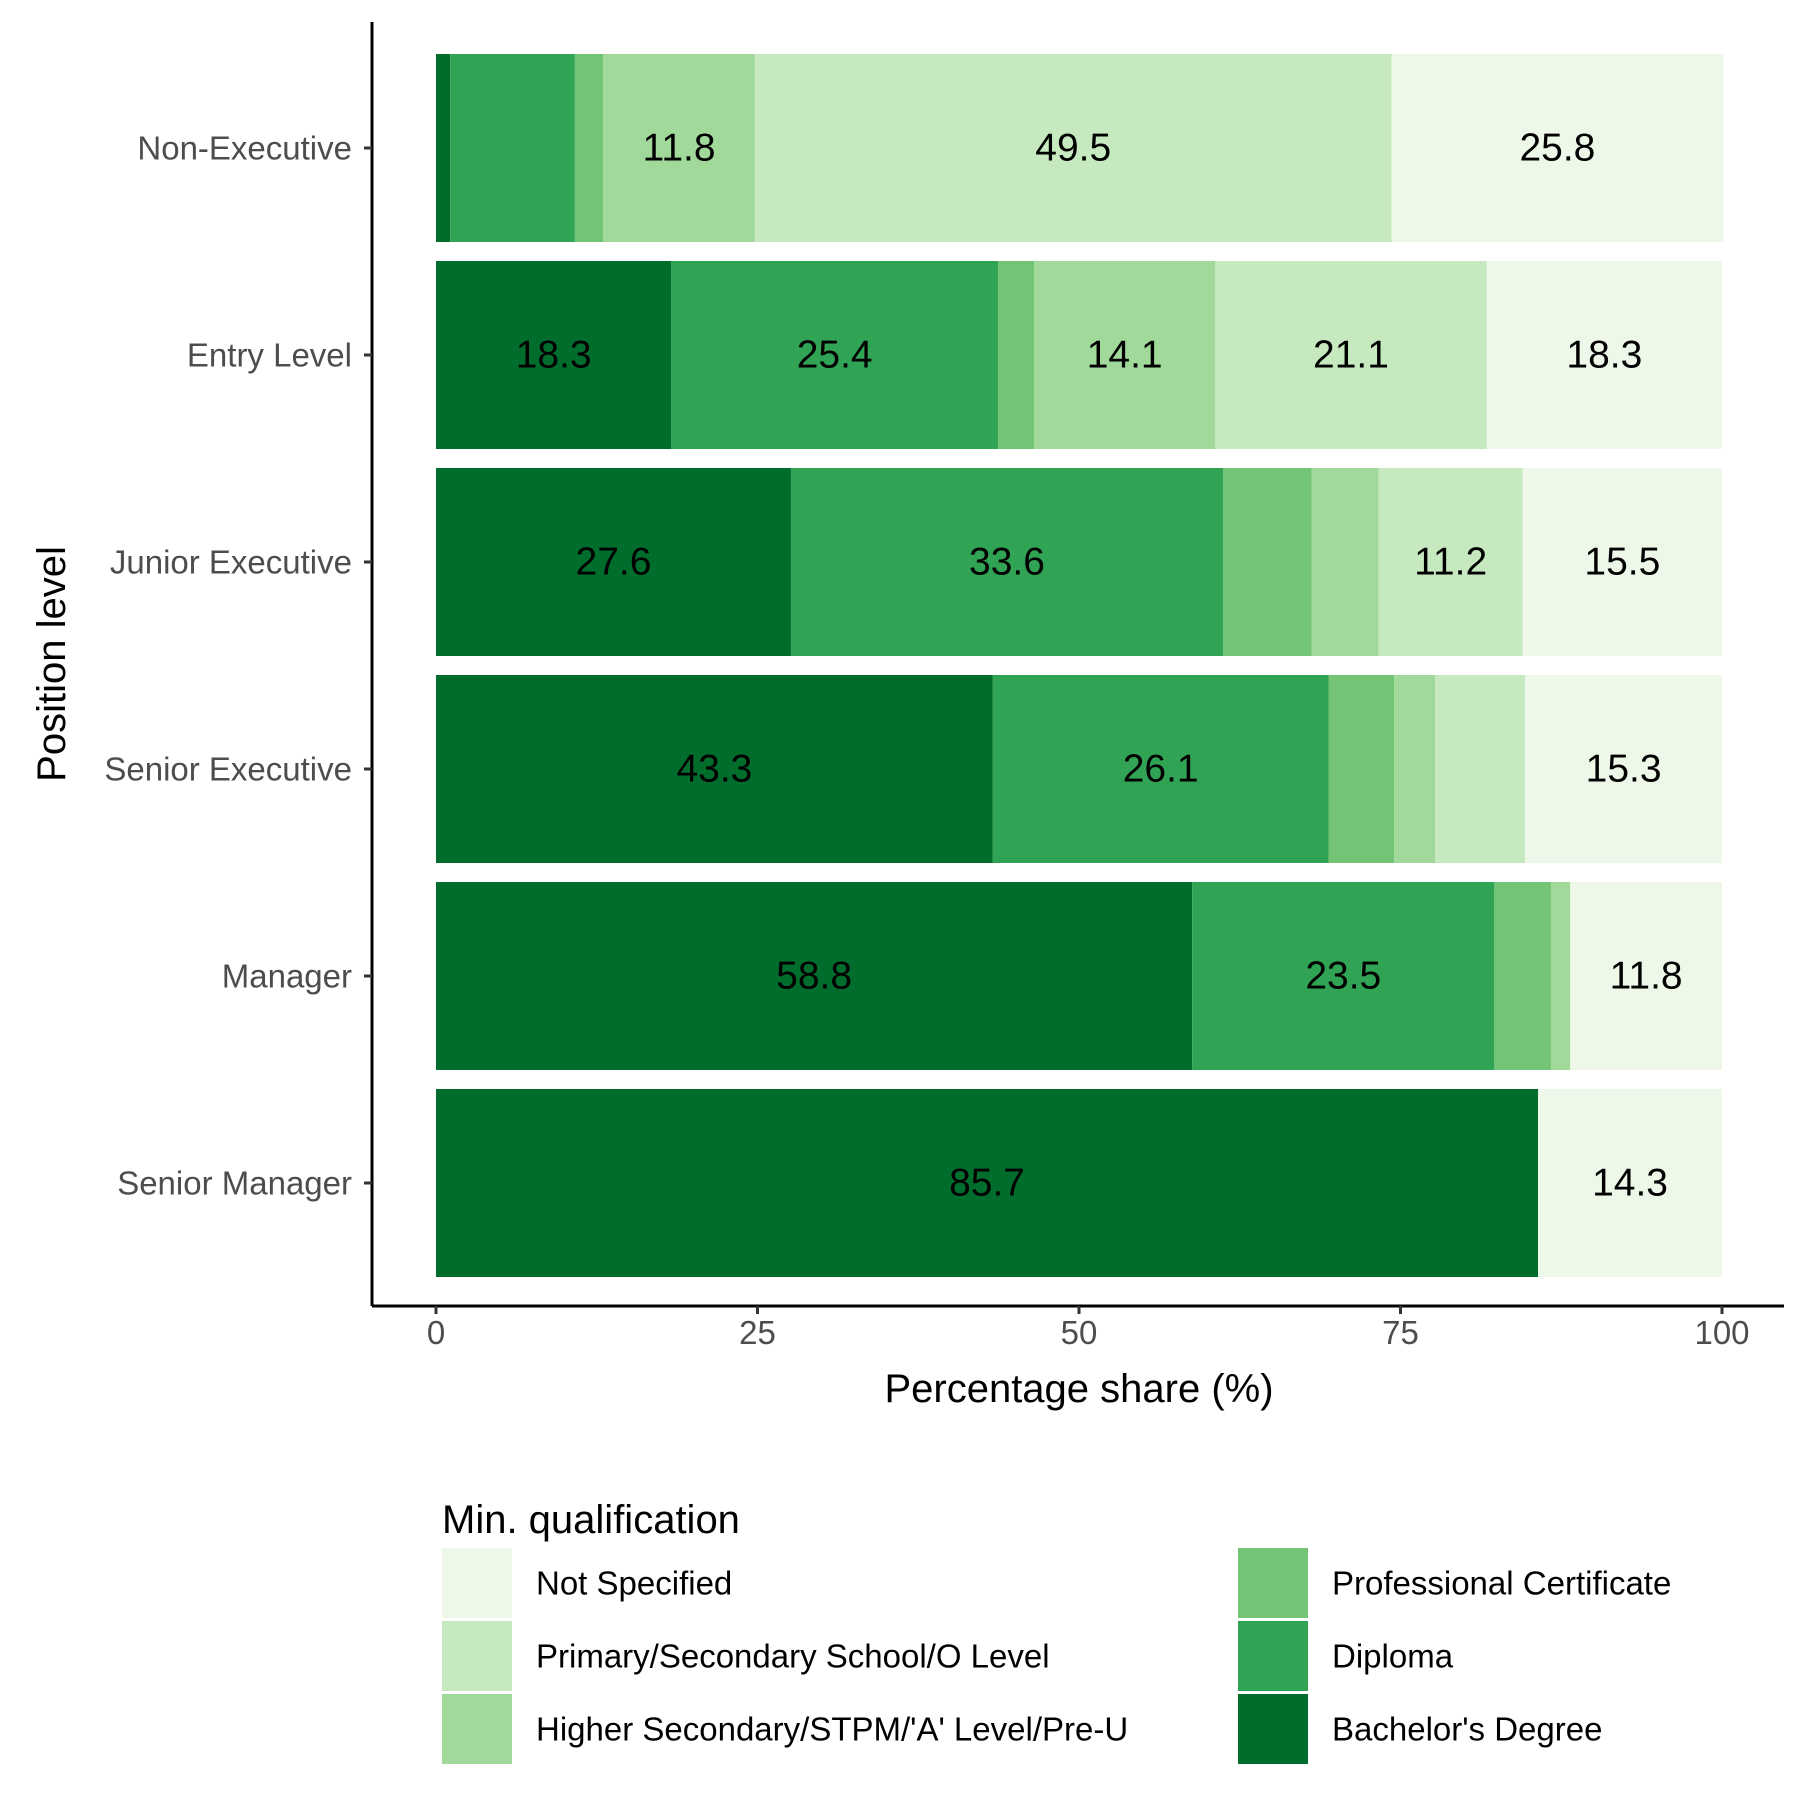 The width and height of the screenshot is (1800, 1800). I want to click on bar-value-label: 49.5, so click(1073, 148).